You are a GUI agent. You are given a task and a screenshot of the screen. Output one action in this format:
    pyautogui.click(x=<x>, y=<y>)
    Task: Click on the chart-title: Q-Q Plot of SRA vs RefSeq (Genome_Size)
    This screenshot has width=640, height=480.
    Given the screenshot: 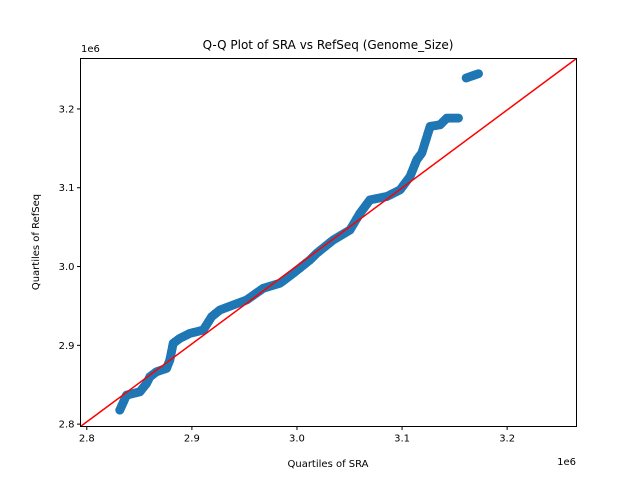 What is the action you would take?
    pyautogui.click(x=328, y=45)
    